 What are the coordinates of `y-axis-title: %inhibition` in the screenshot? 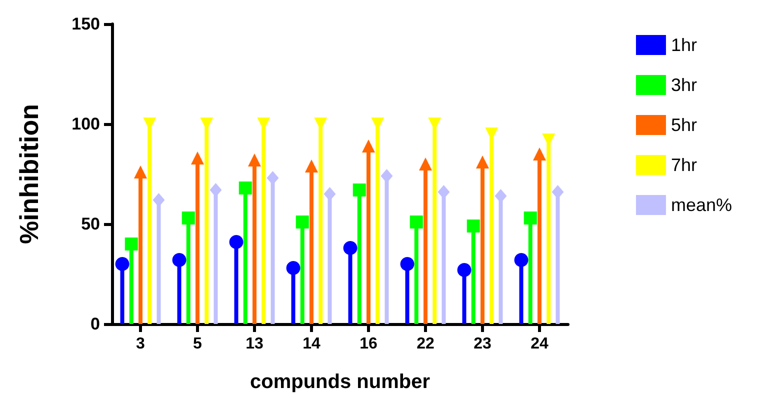 It's located at (29, 174).